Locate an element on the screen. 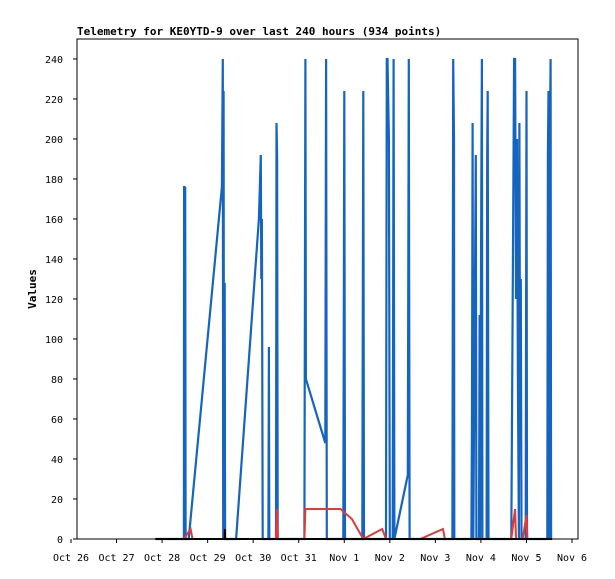  x-tick-label: Oct 29 is located at coordinates (208, 558).